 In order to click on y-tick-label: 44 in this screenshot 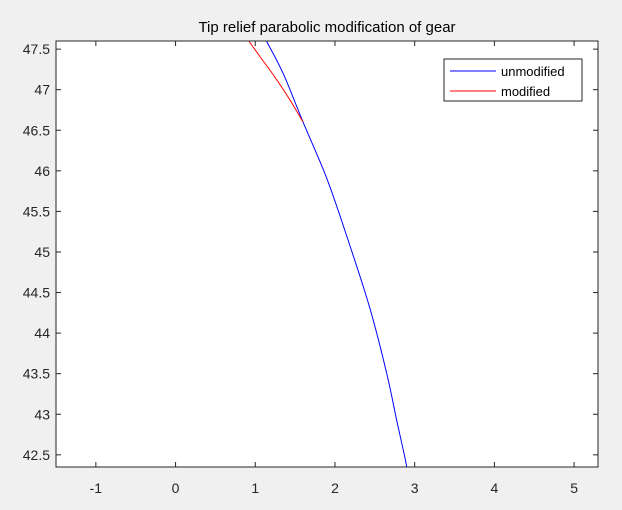, I will do `click(42, 333)`.